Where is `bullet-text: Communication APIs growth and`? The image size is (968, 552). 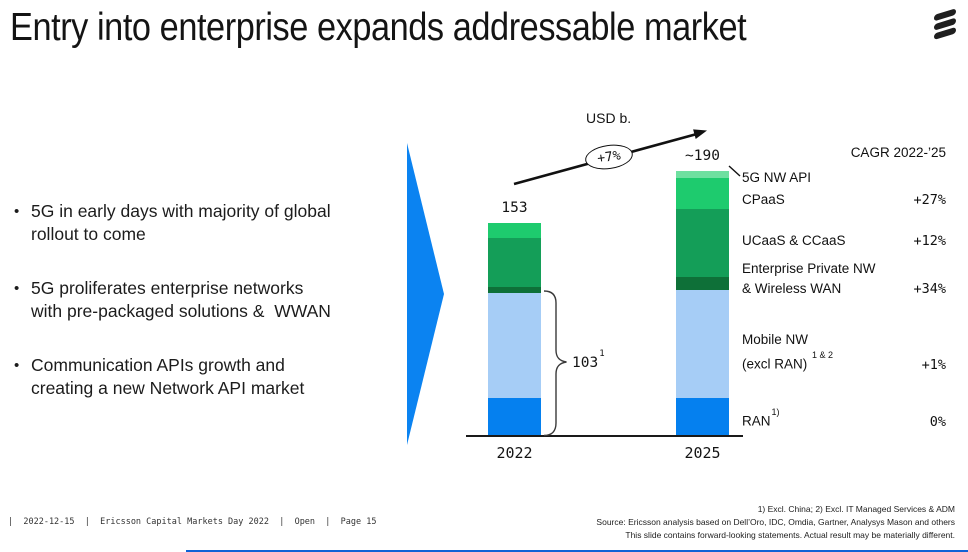 bullet-text: Communication APIs growth and is located at coordinates (158, 365).